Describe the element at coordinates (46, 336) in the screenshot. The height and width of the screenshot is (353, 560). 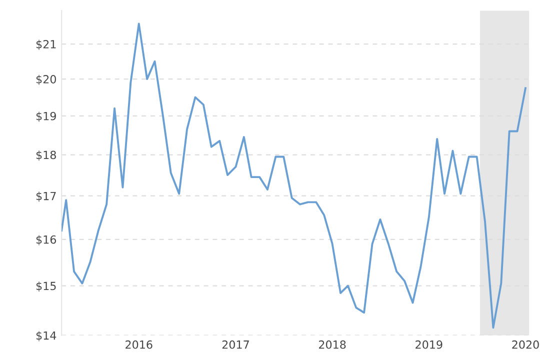
I see `y-tick-label: $14` at that location.